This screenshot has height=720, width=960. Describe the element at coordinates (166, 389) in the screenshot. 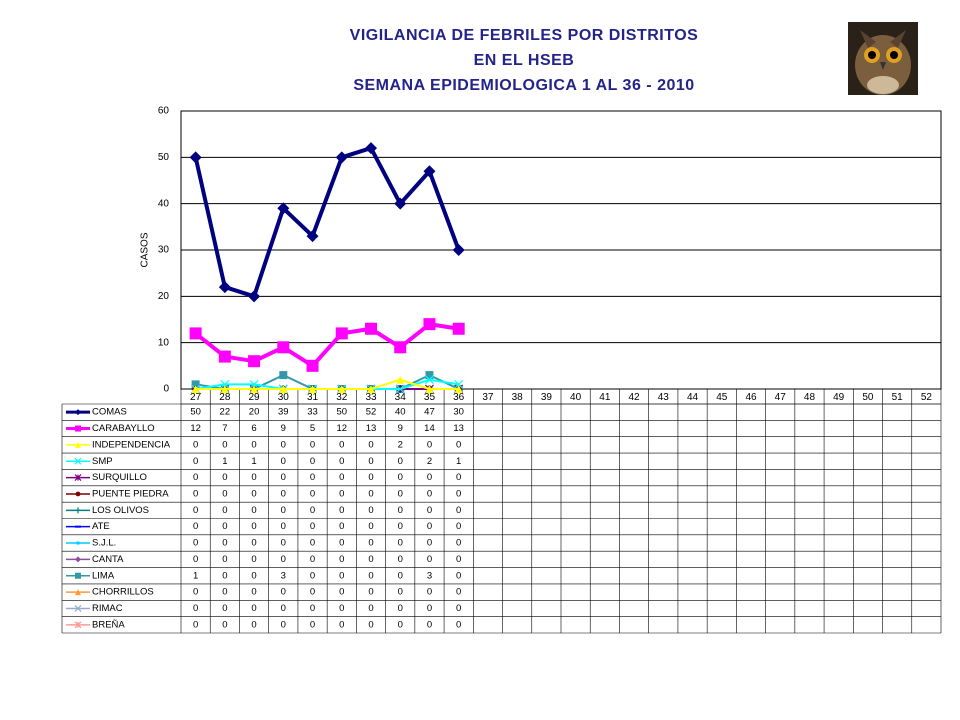

I see `y-tick-label: 0` at that location.